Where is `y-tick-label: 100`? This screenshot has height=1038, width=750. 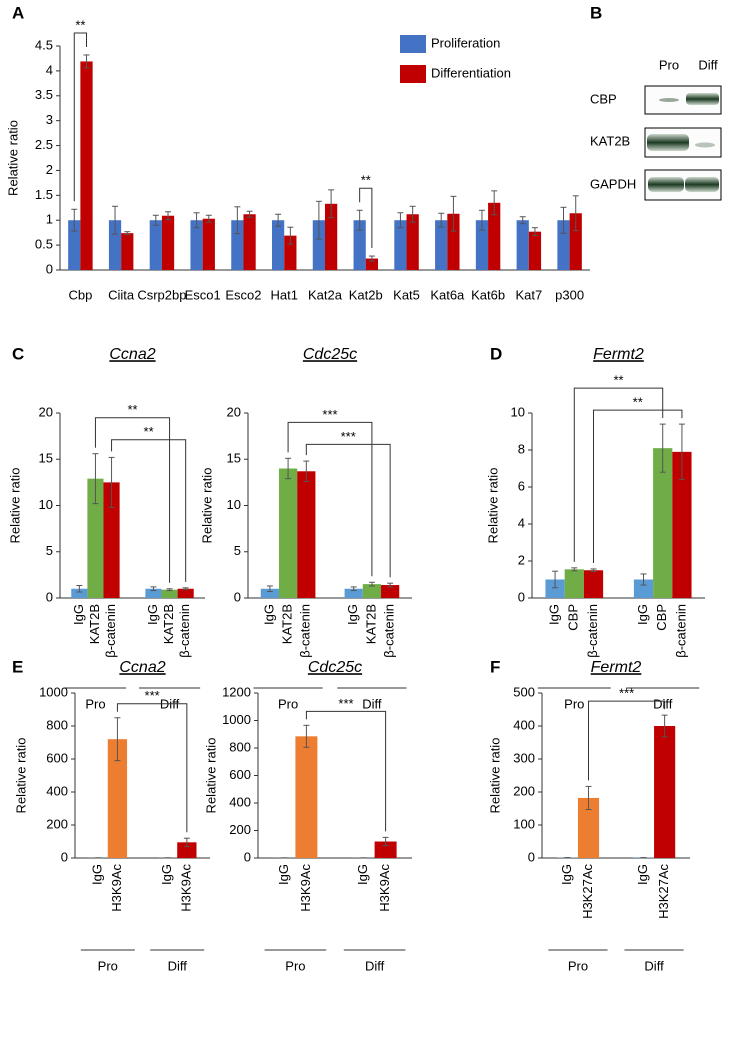 y-tick-label: 100 is located at coordinates (524, 823).